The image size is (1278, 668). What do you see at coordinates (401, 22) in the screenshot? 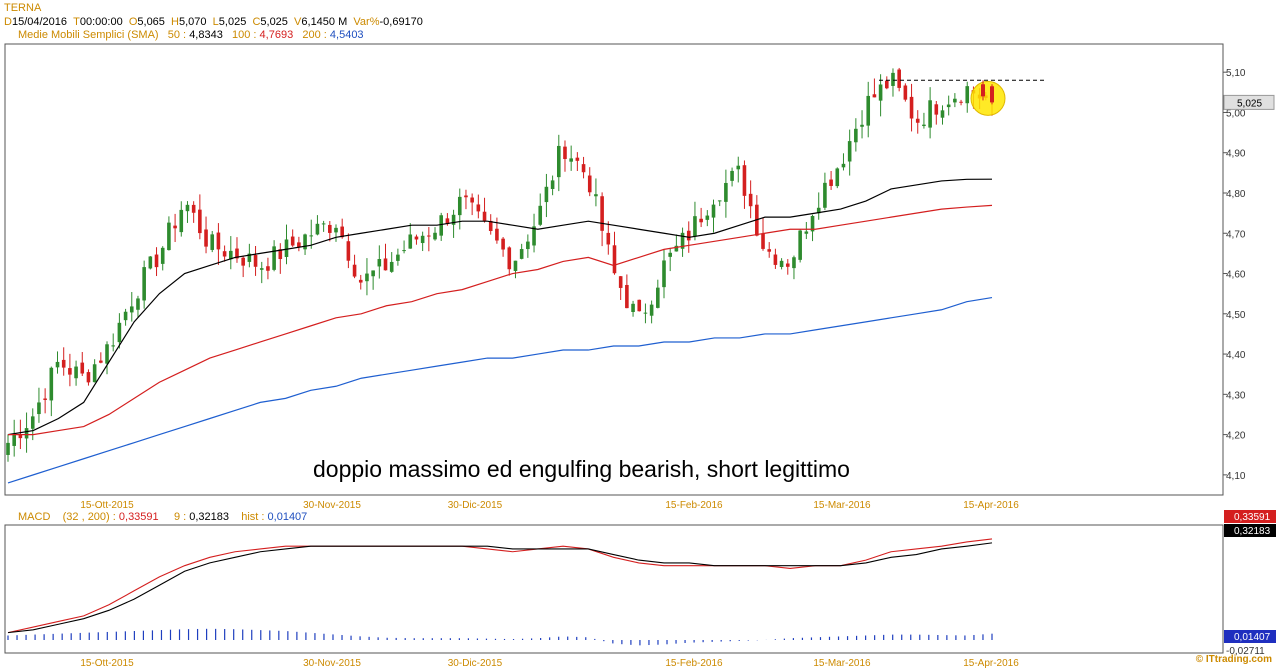
I see `var-value: -0,69170` at bounding box center [401, 22].